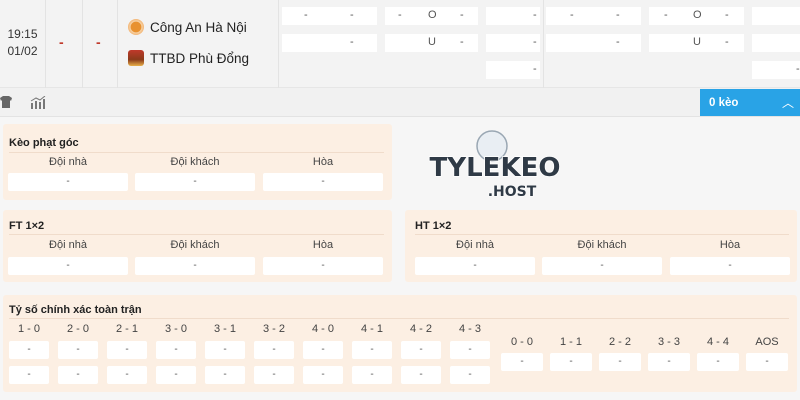 This screenshot has height=400, width=800. Describe the element at coordinates (512, 192) in the screenshot. I see `svg-text: .HOST` at that location.